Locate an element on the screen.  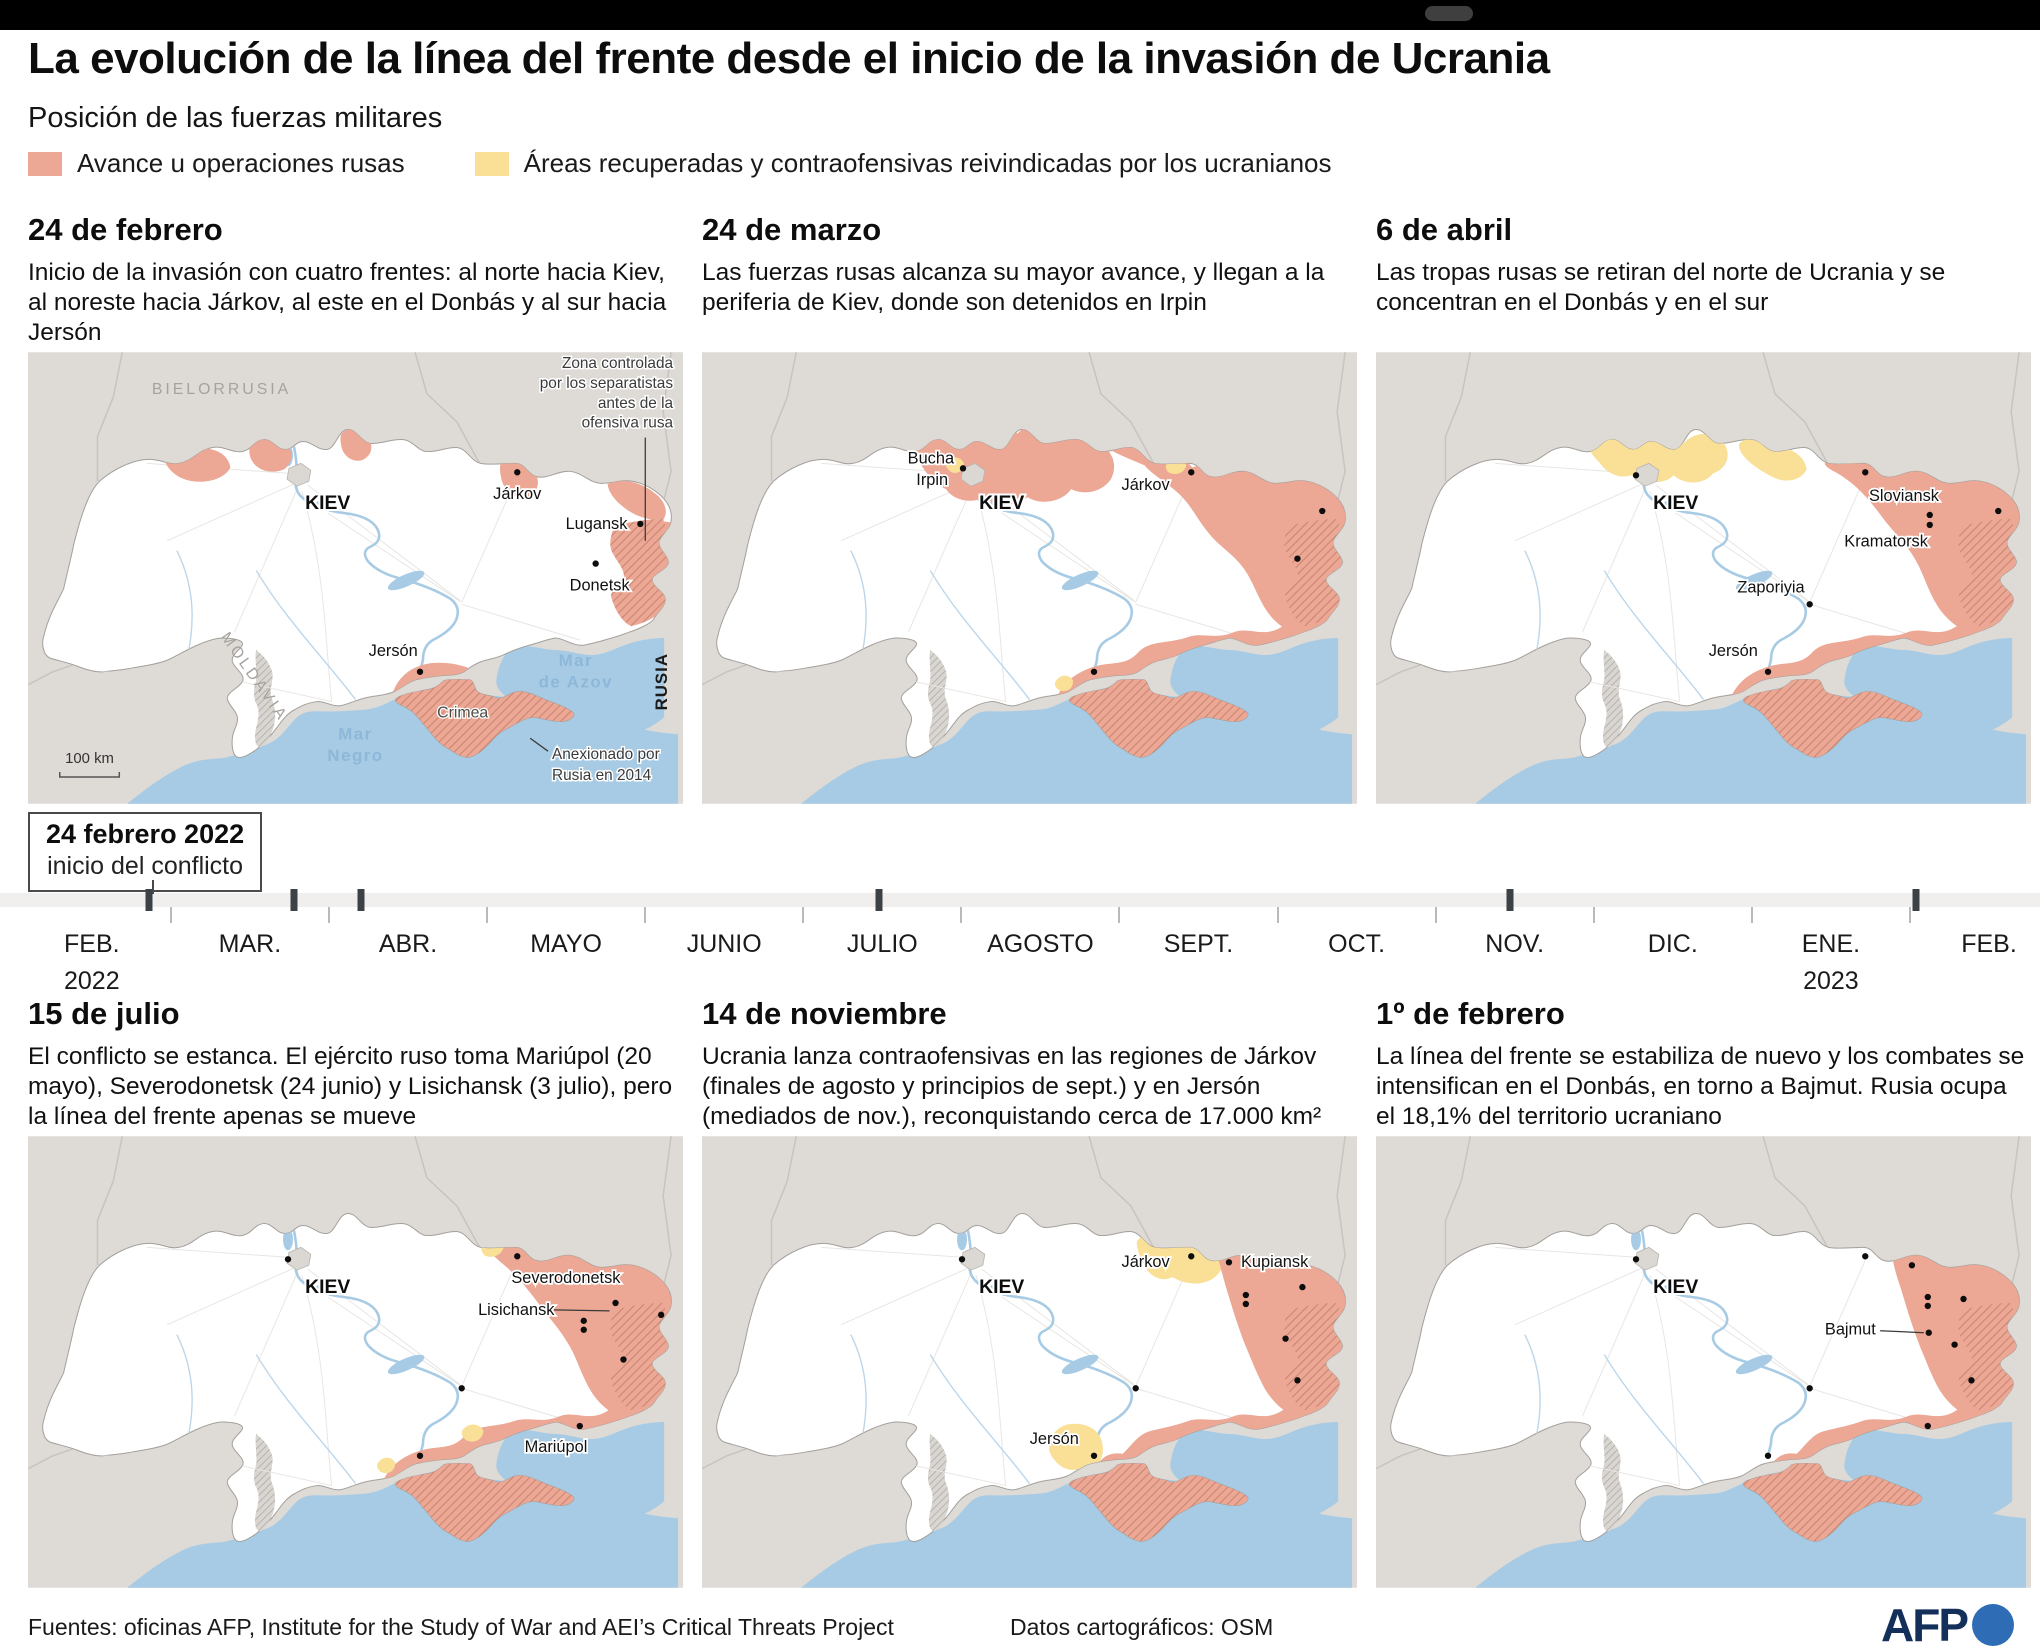
map-label-j-rkov: Járkov is located at coordinates (517, 494).